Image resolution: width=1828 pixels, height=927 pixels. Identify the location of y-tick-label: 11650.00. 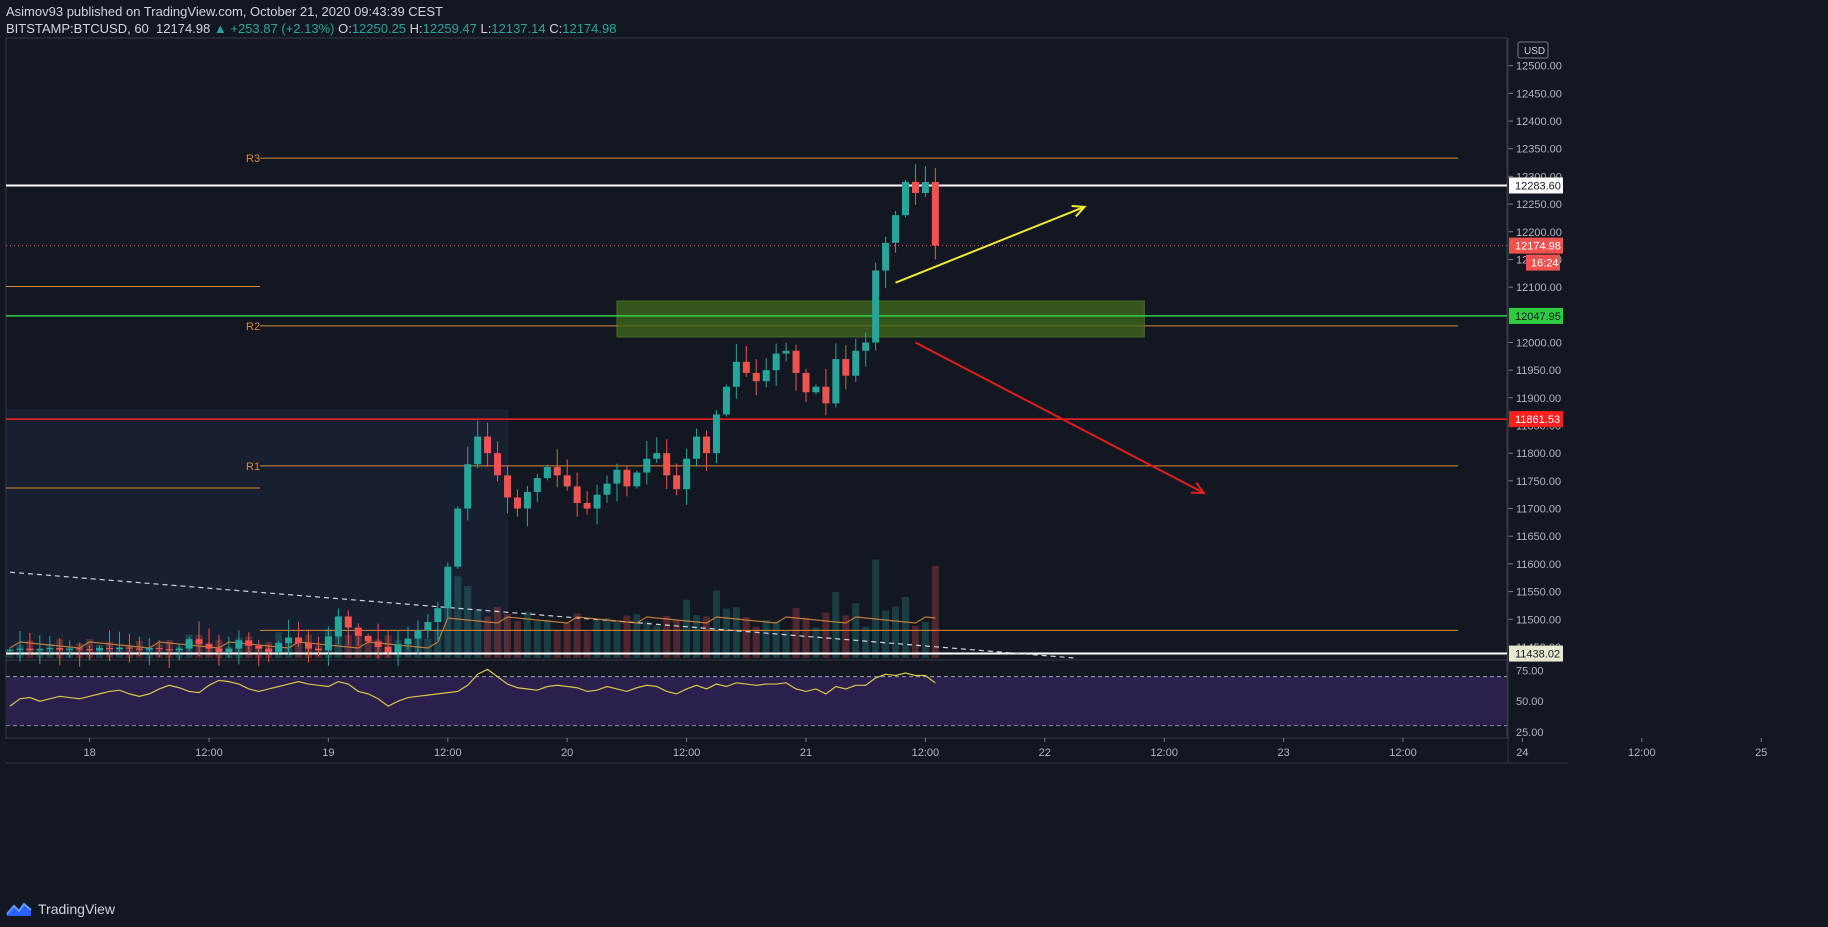
(1538, 537).